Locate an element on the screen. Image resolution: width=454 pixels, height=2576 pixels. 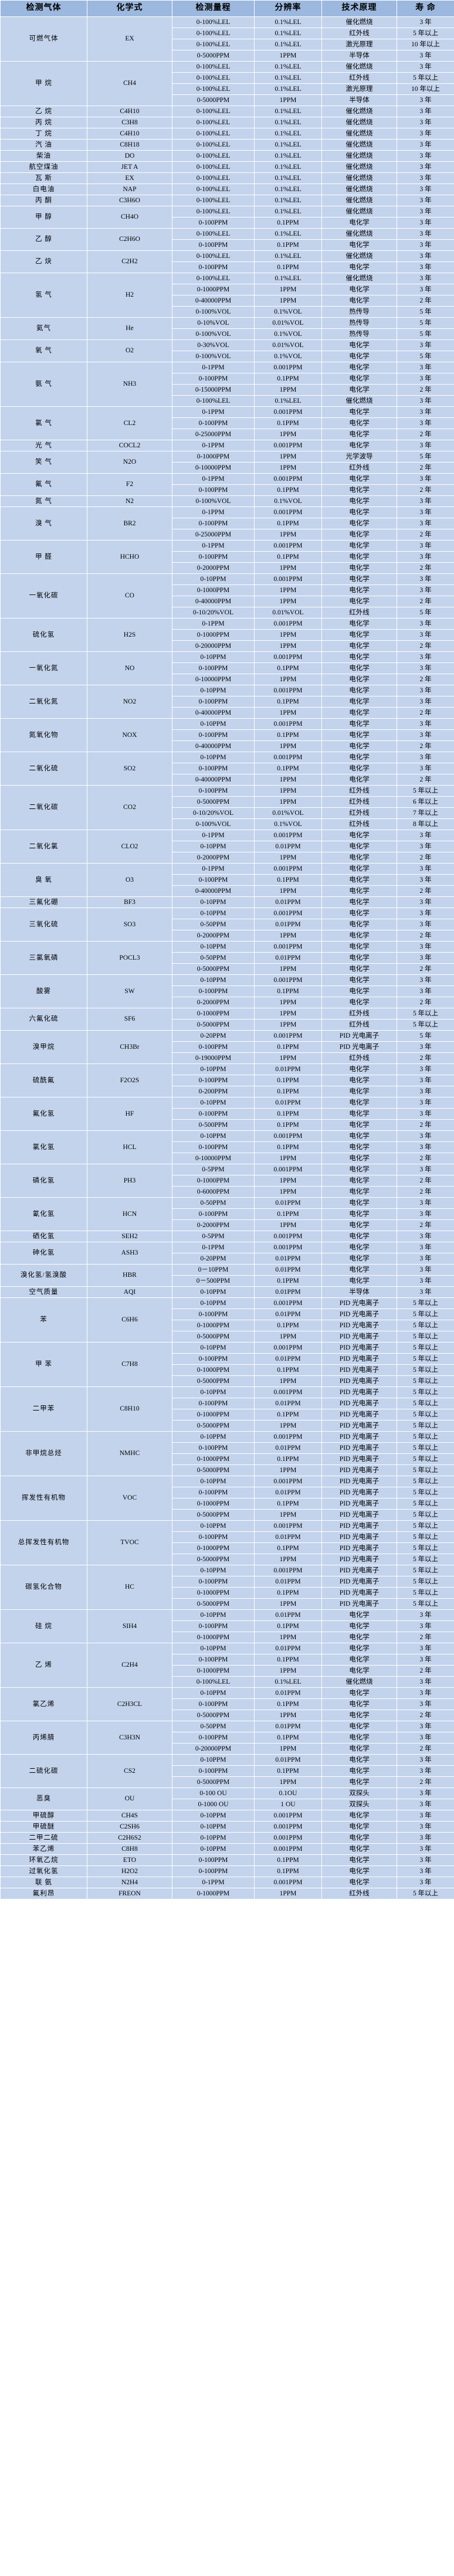
table-row: 甲 醇 CH4O 0-100%LEL 0.1%LEL 催化燃烧 3 年 is located at coordinates (227, 217).